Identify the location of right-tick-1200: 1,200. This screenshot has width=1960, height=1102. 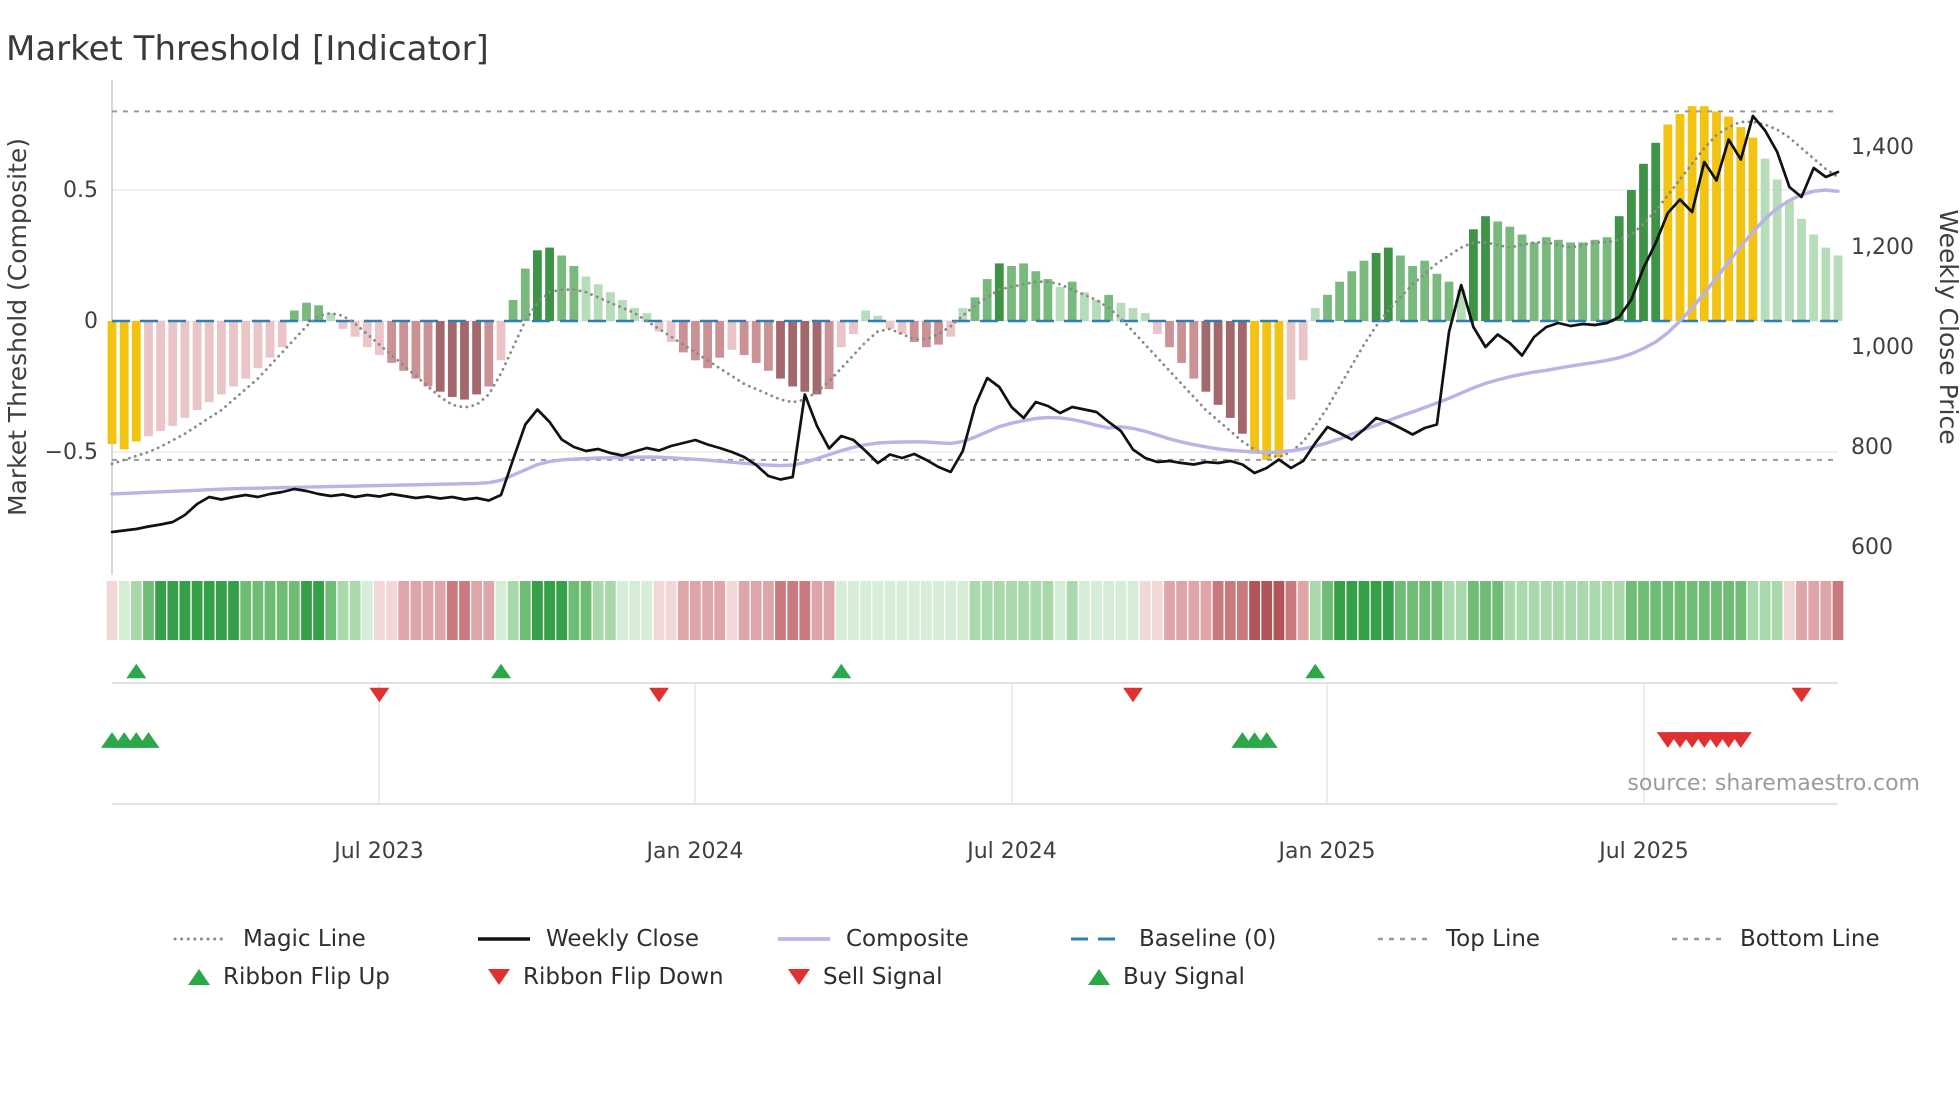
(1882, 247).